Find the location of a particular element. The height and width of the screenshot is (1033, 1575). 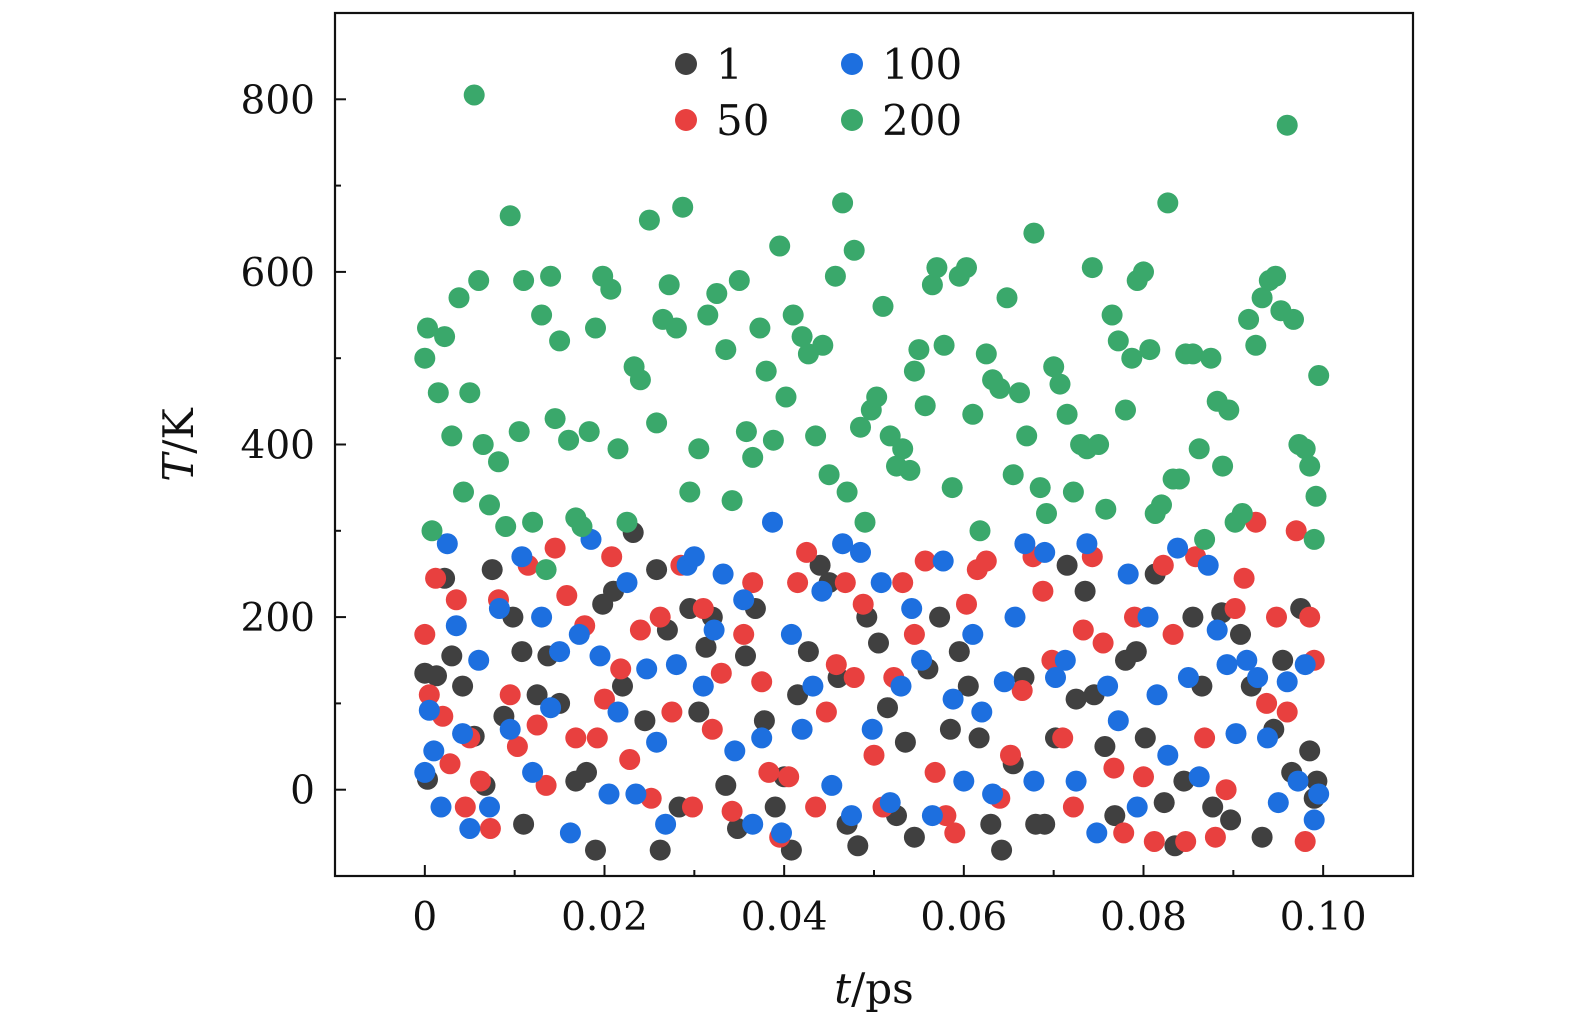

legend-label-50: 50 is located at coordinates (742, 120).